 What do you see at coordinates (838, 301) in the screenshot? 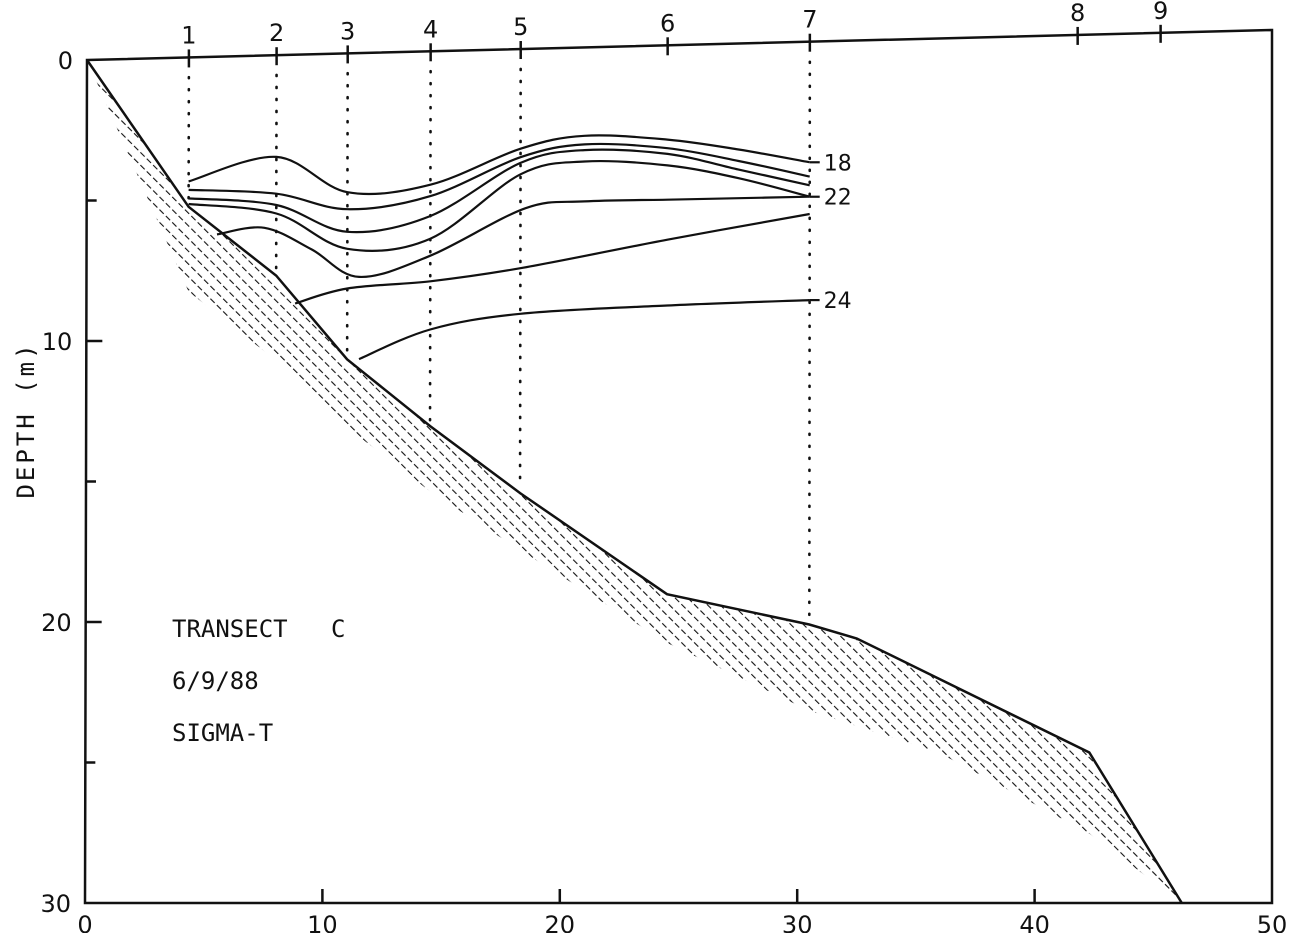
I see `contour-label: 24` at bounding box center [838, 301].